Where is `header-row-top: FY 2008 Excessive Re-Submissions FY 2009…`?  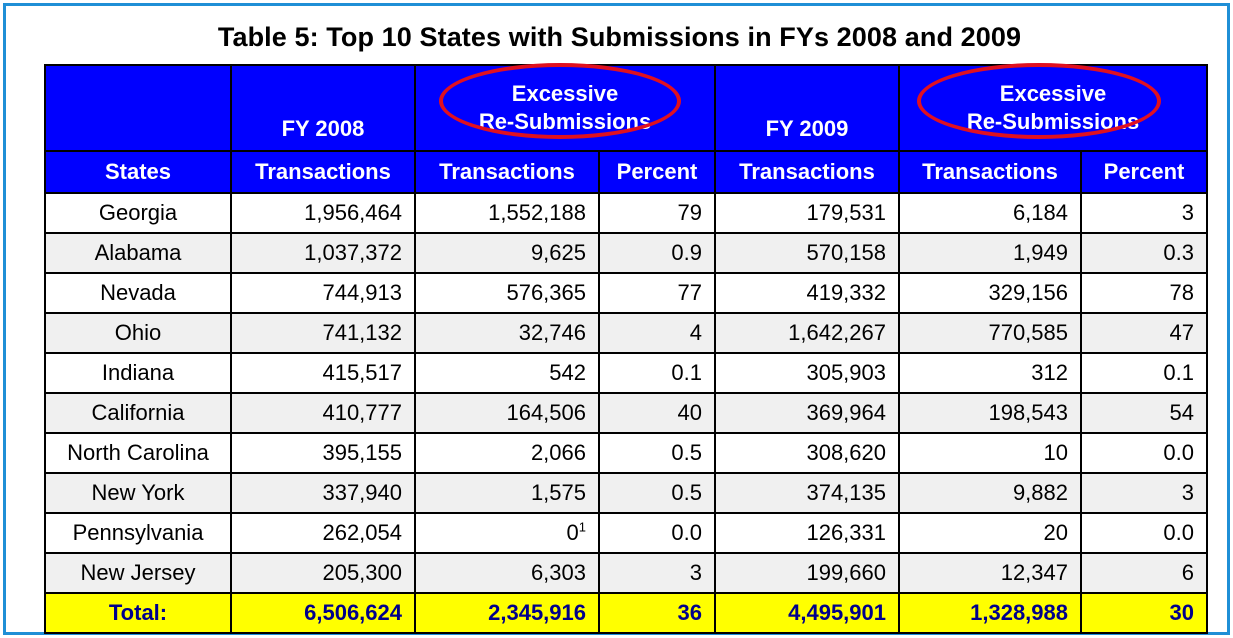 header-row-top: FY 2008 Excessive Re-Submissions FY 2009… is located at coordinates (626, 108).